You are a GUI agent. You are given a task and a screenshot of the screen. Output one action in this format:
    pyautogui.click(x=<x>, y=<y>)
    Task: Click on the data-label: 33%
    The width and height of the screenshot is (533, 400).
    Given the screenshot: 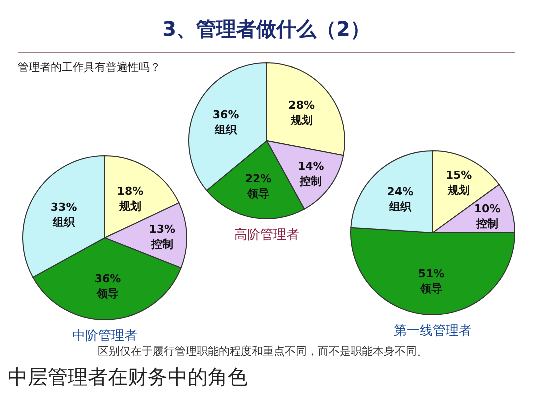 What is the action you would take?
    pyautogui.click(x=64, y=207)
    